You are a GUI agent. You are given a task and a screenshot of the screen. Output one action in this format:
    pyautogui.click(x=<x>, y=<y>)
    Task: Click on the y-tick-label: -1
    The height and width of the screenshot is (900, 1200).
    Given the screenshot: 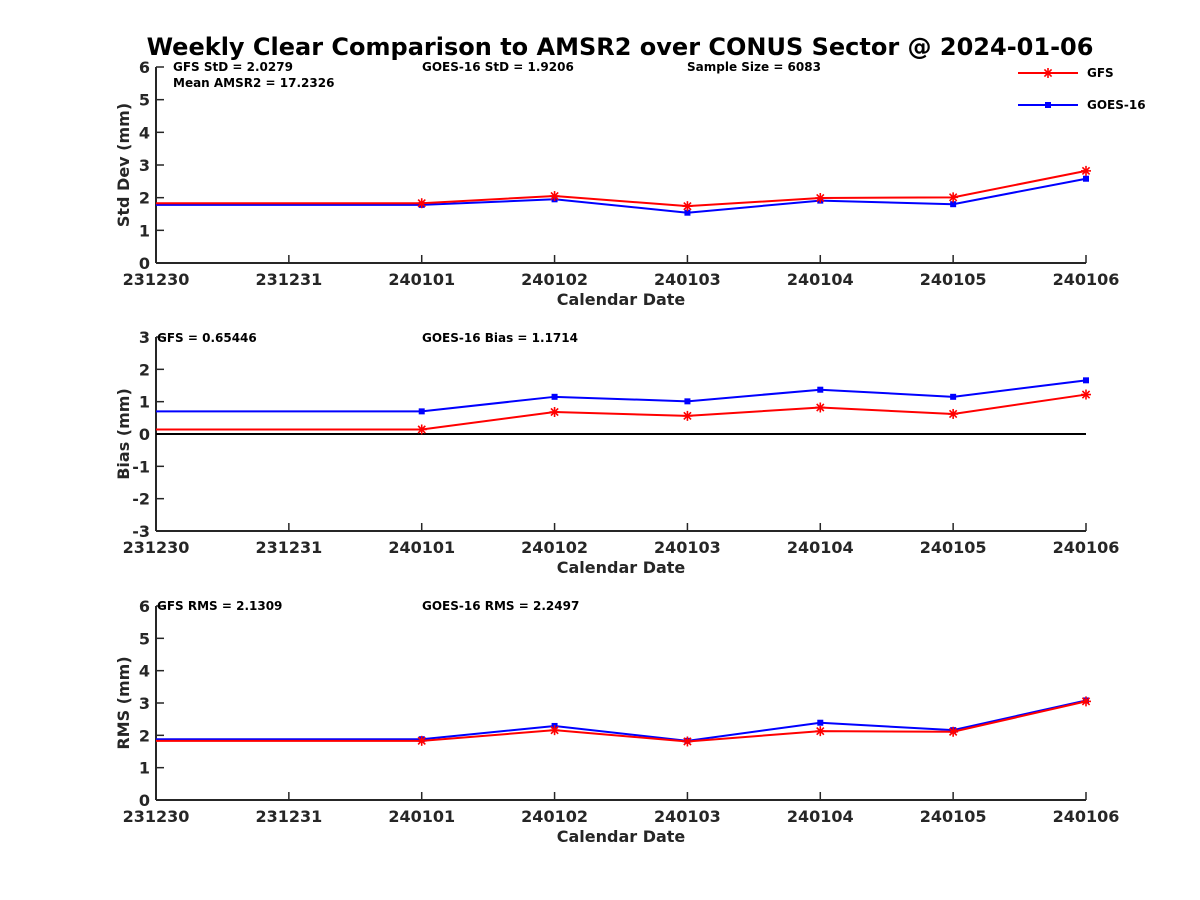 What is the action you would take?
    pyautogui.click(x=141, y=466)
    